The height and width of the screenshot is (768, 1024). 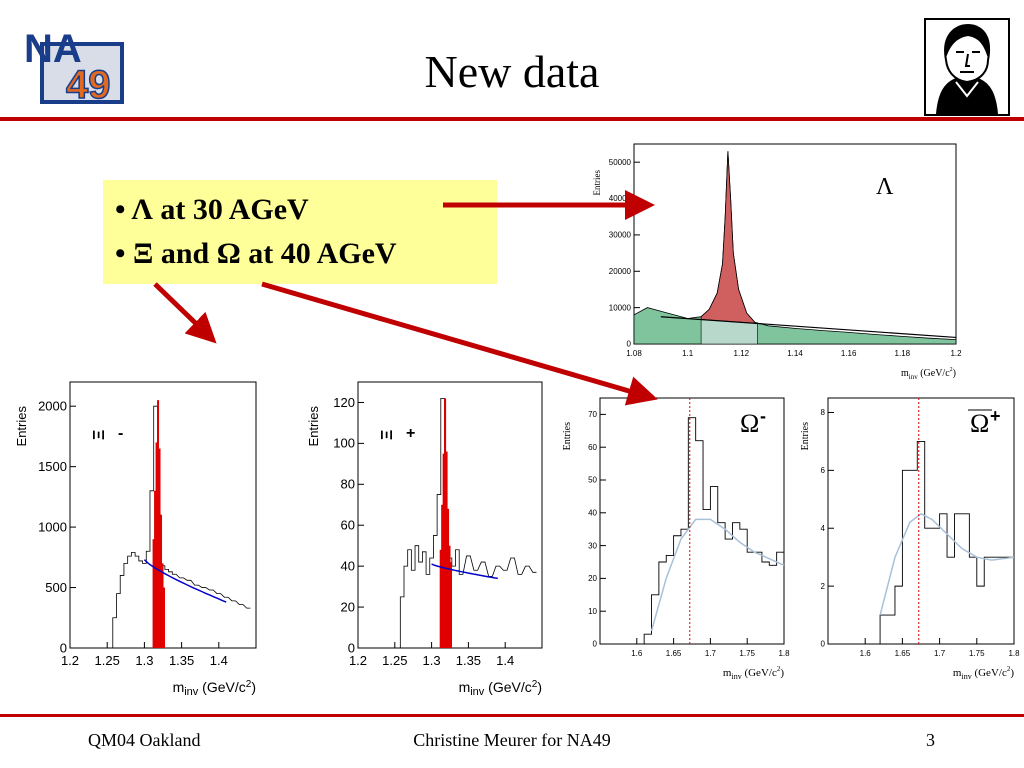 I want to click on xi-minus-x-tick-label: 1.2, so click(x=70, y=660).